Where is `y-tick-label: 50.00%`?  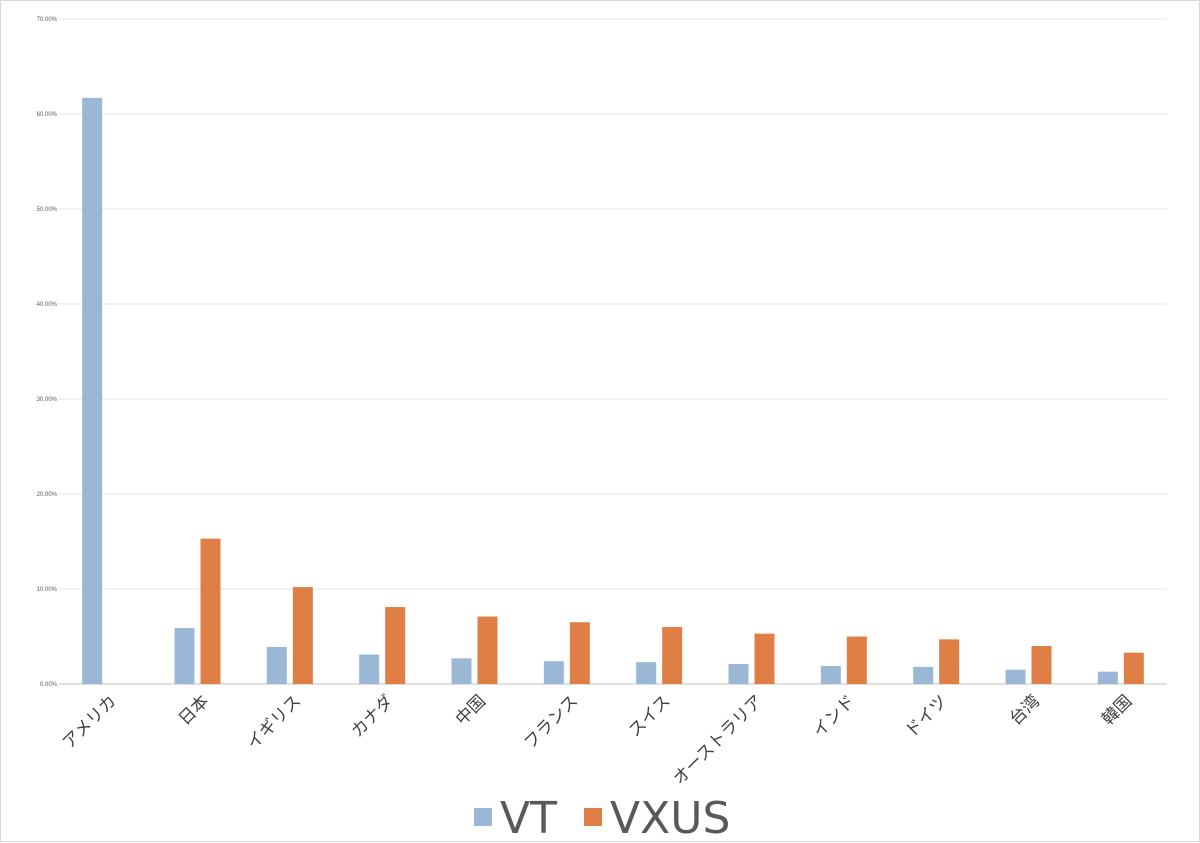 y-tick-label: 50.00% is located at coordinates (47, 210).